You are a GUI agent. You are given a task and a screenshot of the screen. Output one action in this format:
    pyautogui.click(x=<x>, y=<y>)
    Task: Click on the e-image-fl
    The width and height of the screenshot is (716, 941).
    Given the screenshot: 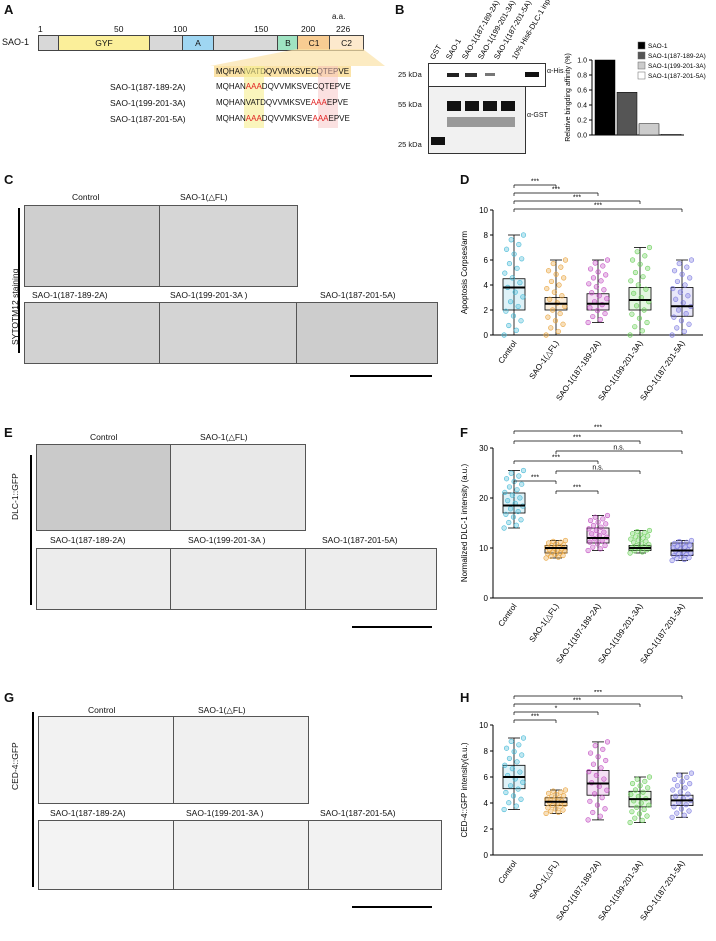 What is the action you would take?
    pyautogui.click(x=238, y=487)
    